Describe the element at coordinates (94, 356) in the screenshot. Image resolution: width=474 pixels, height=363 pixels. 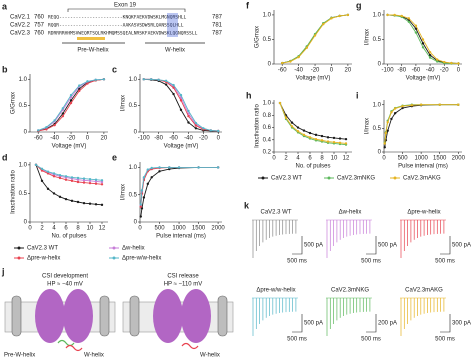
I see `w-label: W-helix` at that location.